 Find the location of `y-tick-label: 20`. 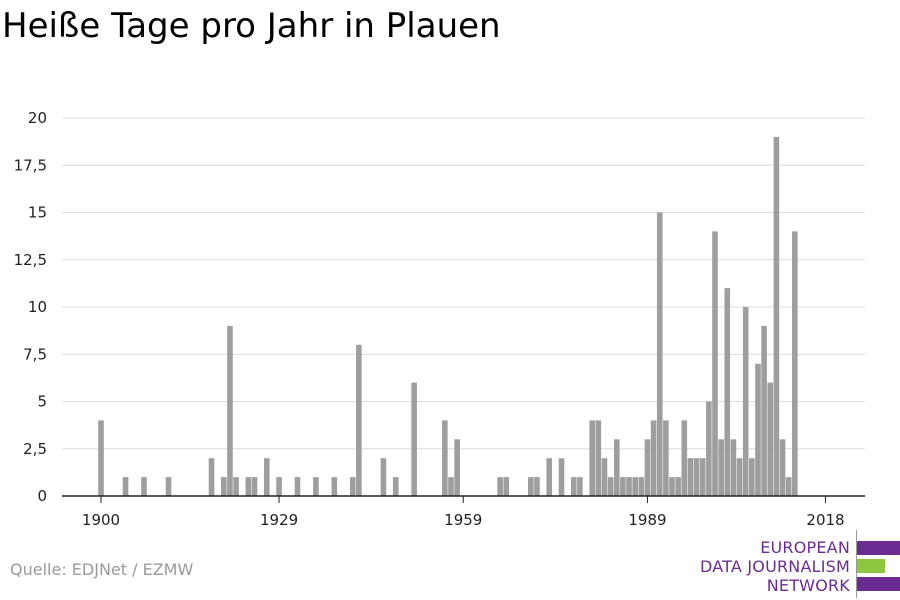

y-tick-label: 20 is located at coordinates (37, 118).